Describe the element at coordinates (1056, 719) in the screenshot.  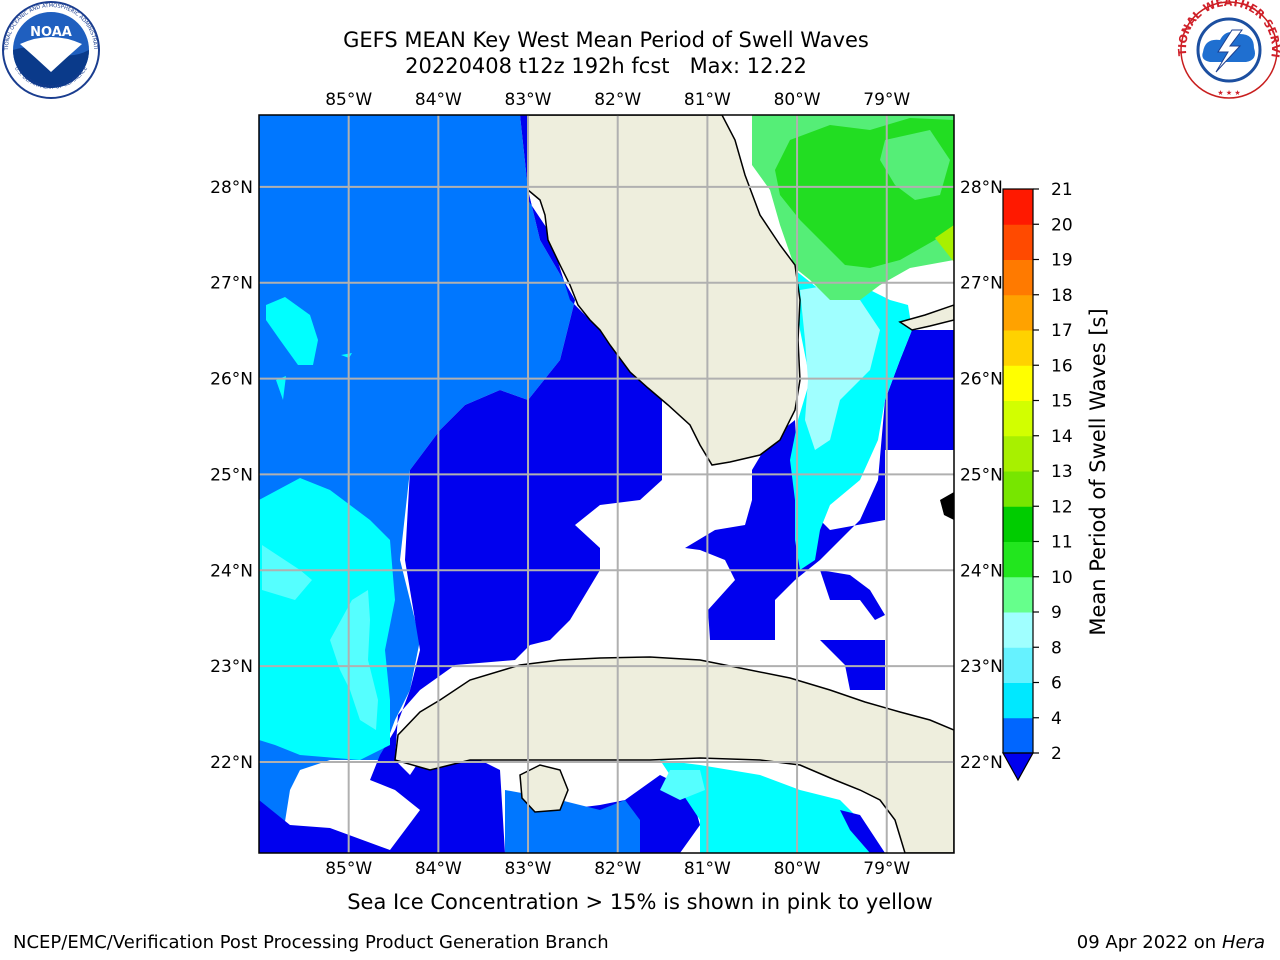
I see `colorbar-tick-label: 4` at that location.